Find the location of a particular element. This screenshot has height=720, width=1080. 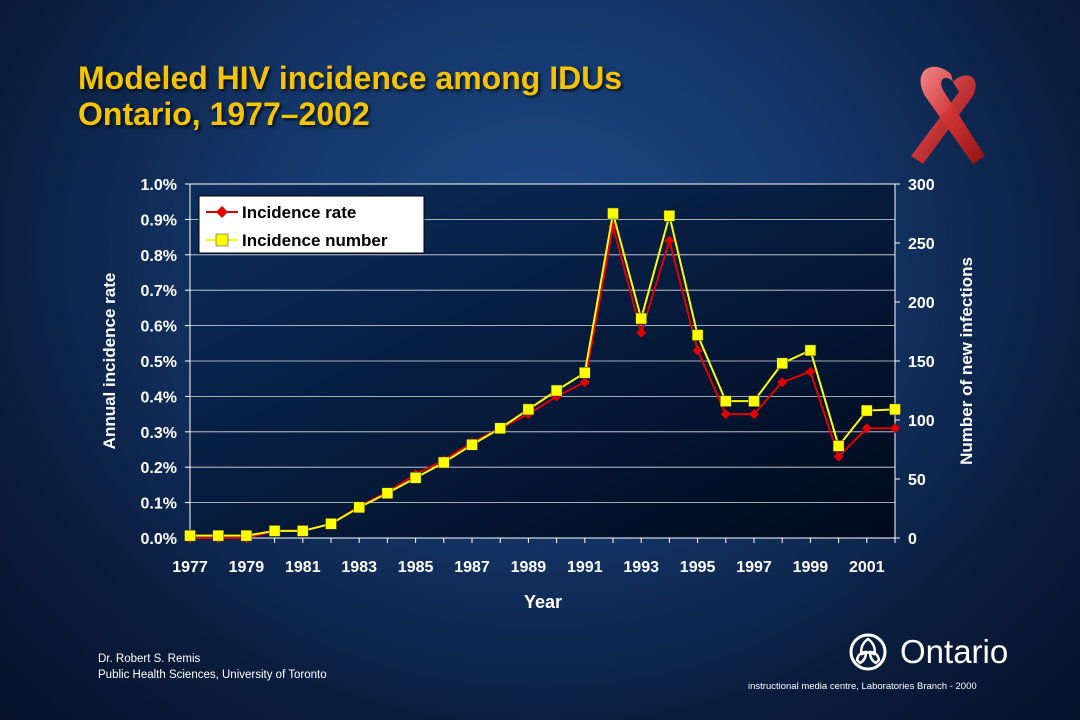

legend-number-label: Incidence number is located at coordinates (315, 240).